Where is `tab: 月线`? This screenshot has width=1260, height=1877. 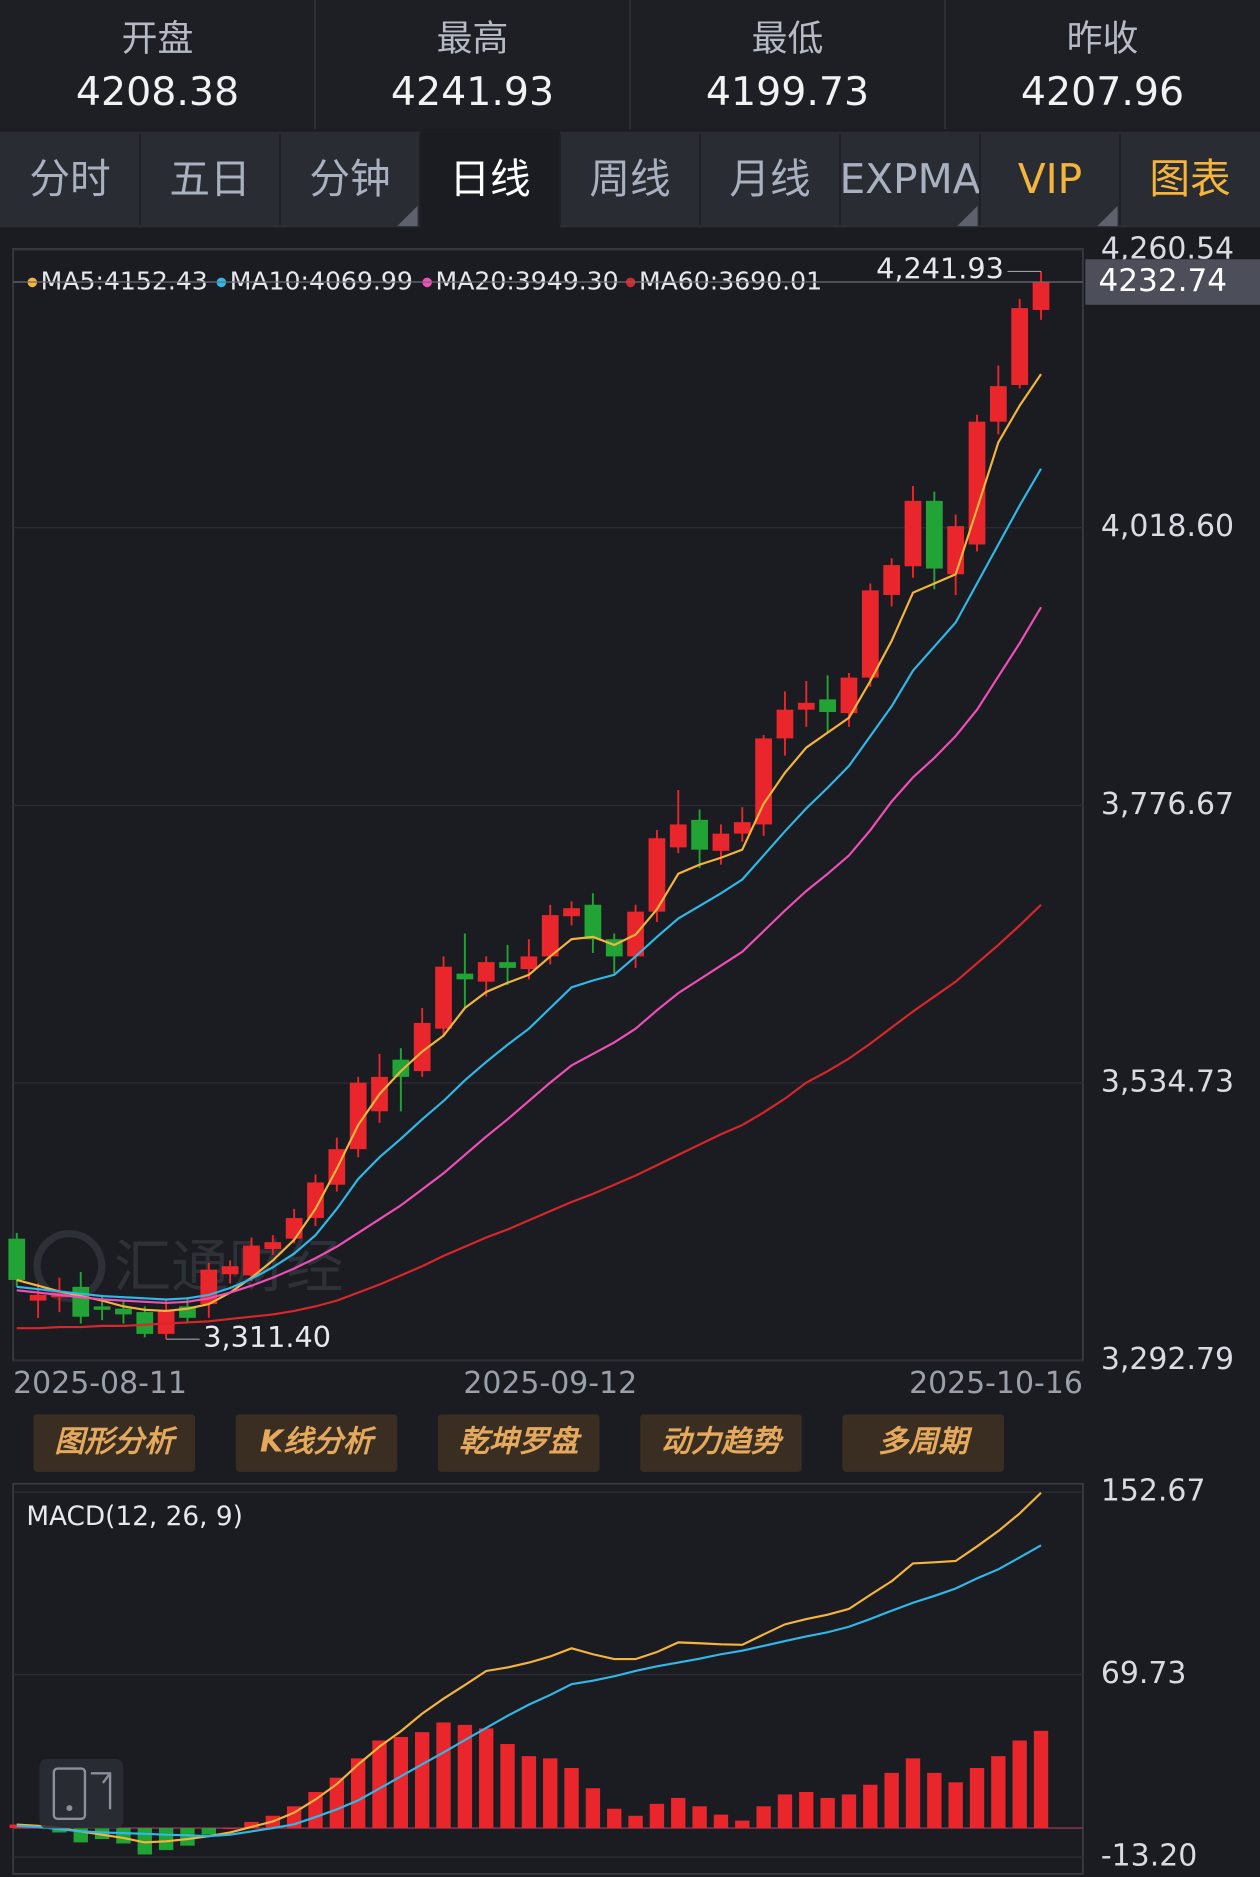 tab: 月线 is located at coordinates (769, 179).